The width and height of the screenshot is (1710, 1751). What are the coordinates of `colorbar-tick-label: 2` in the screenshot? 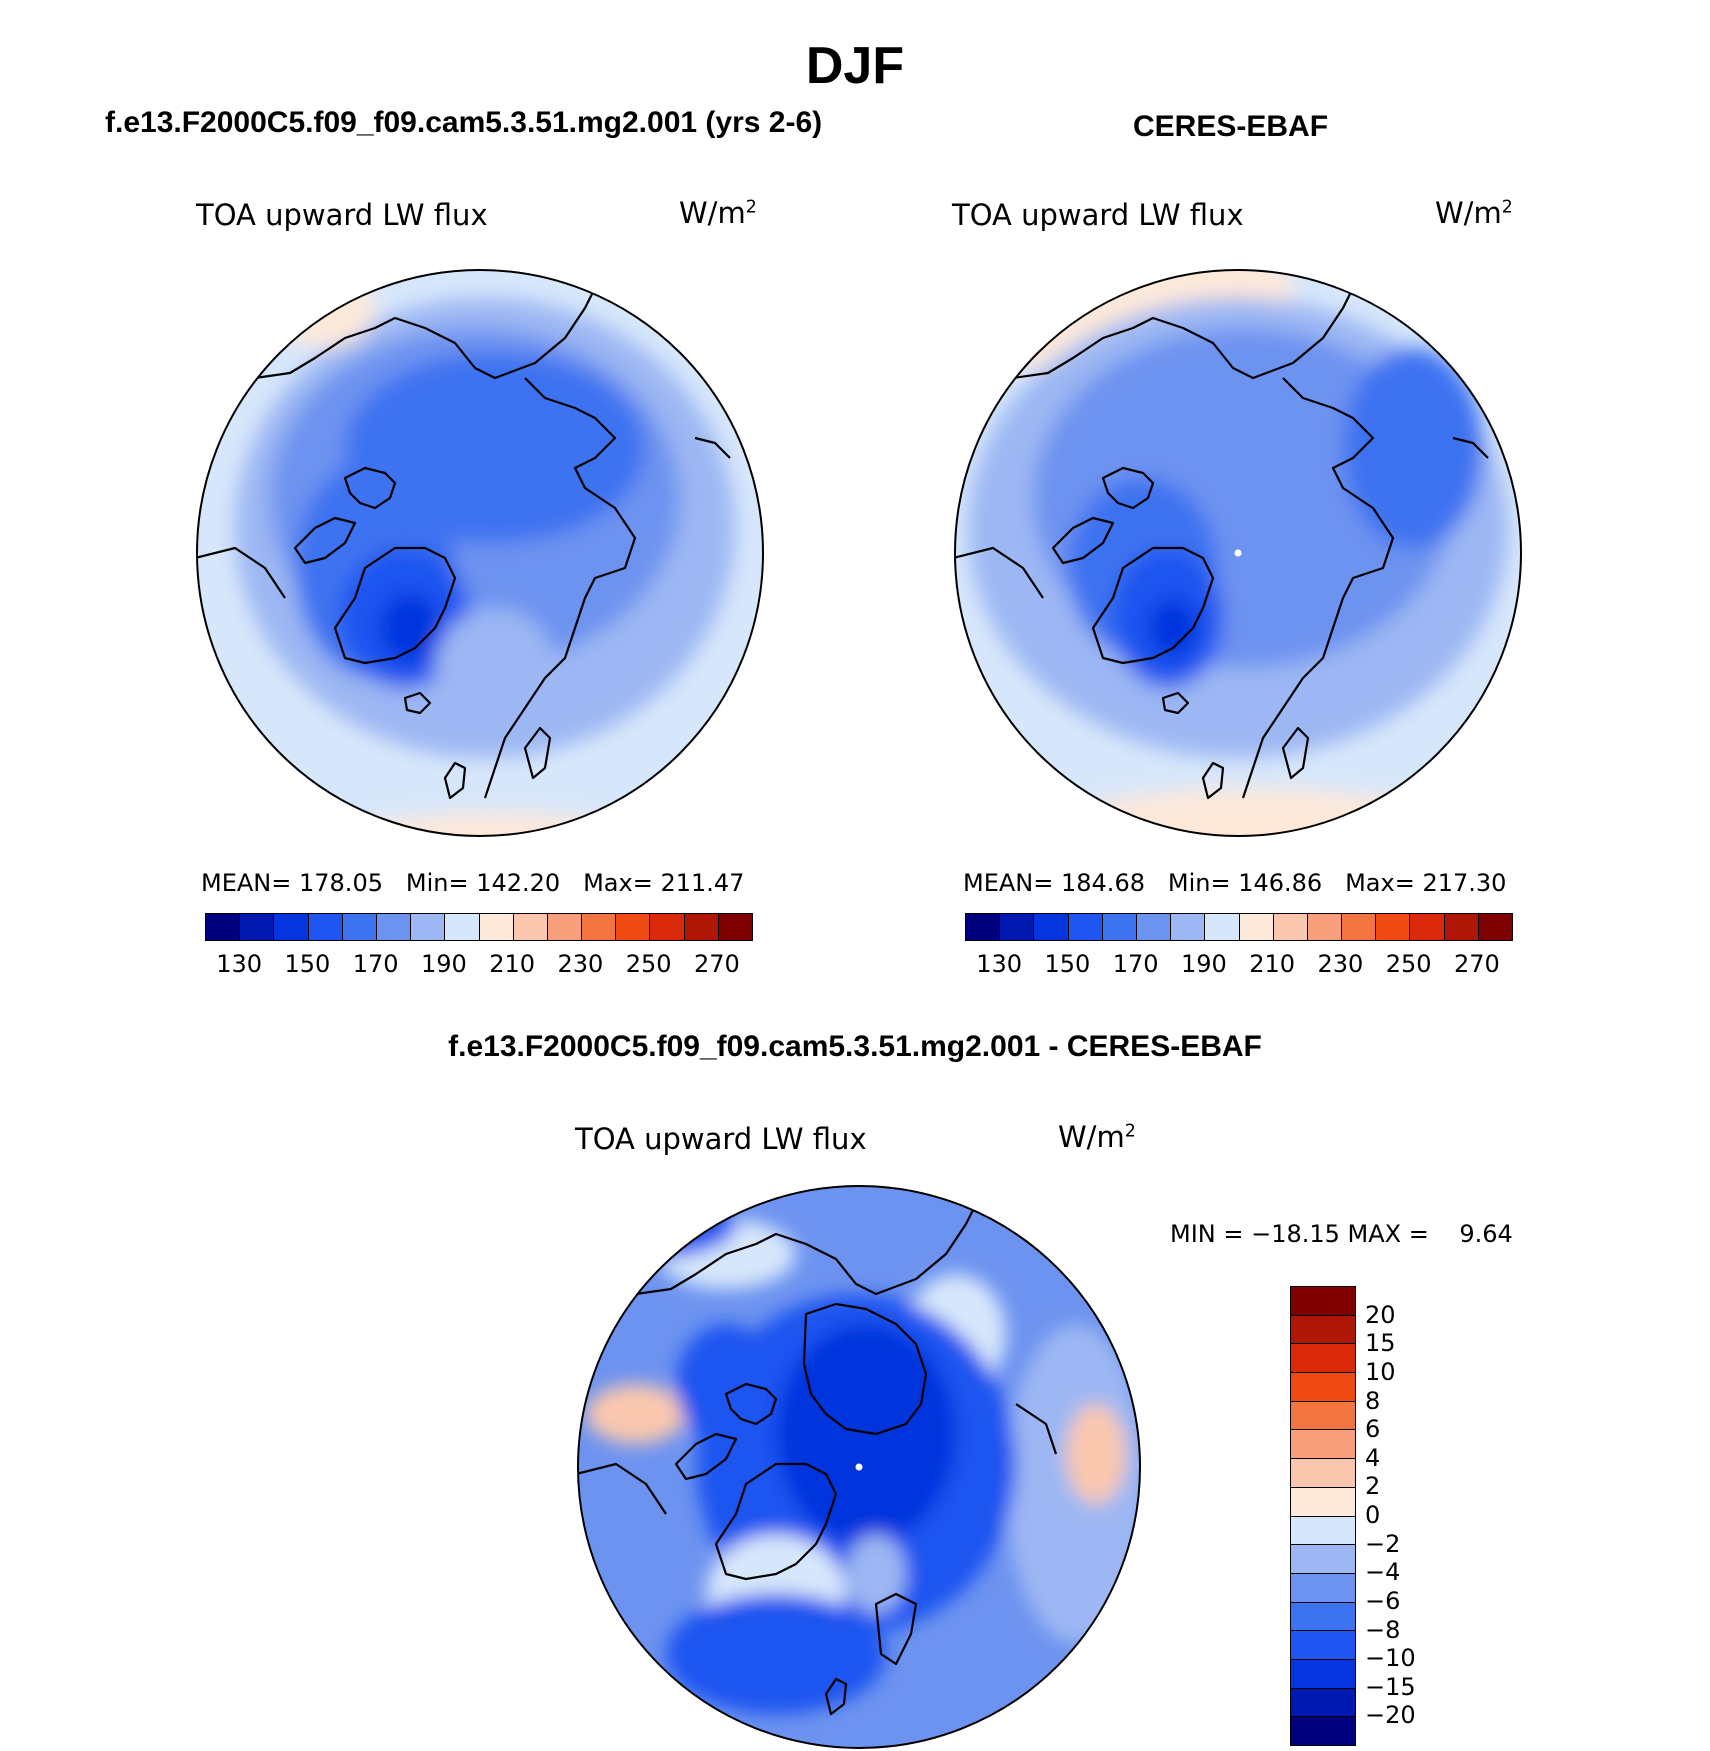 It's located at (1373, 1486).